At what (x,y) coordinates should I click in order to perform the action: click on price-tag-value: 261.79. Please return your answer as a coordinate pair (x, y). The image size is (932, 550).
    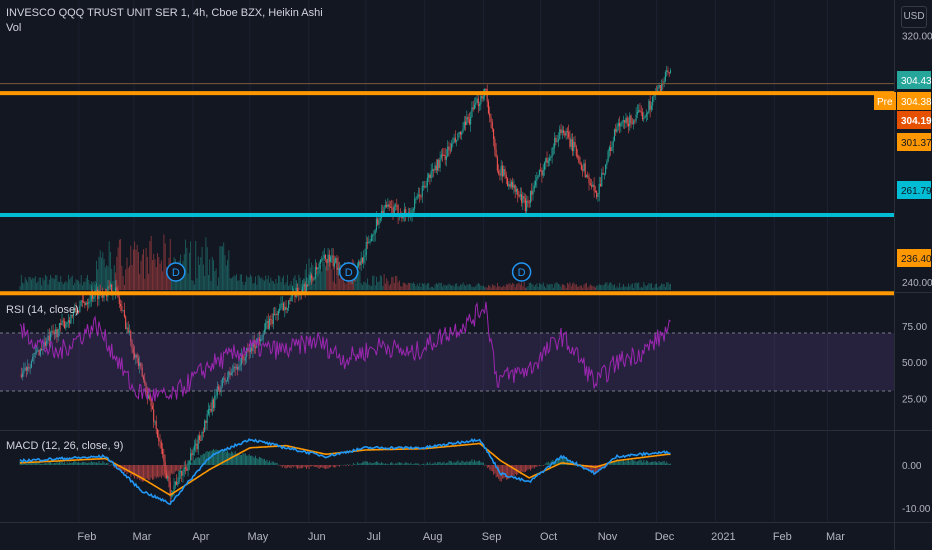
    Looking at the image, I should click on (916, 191).